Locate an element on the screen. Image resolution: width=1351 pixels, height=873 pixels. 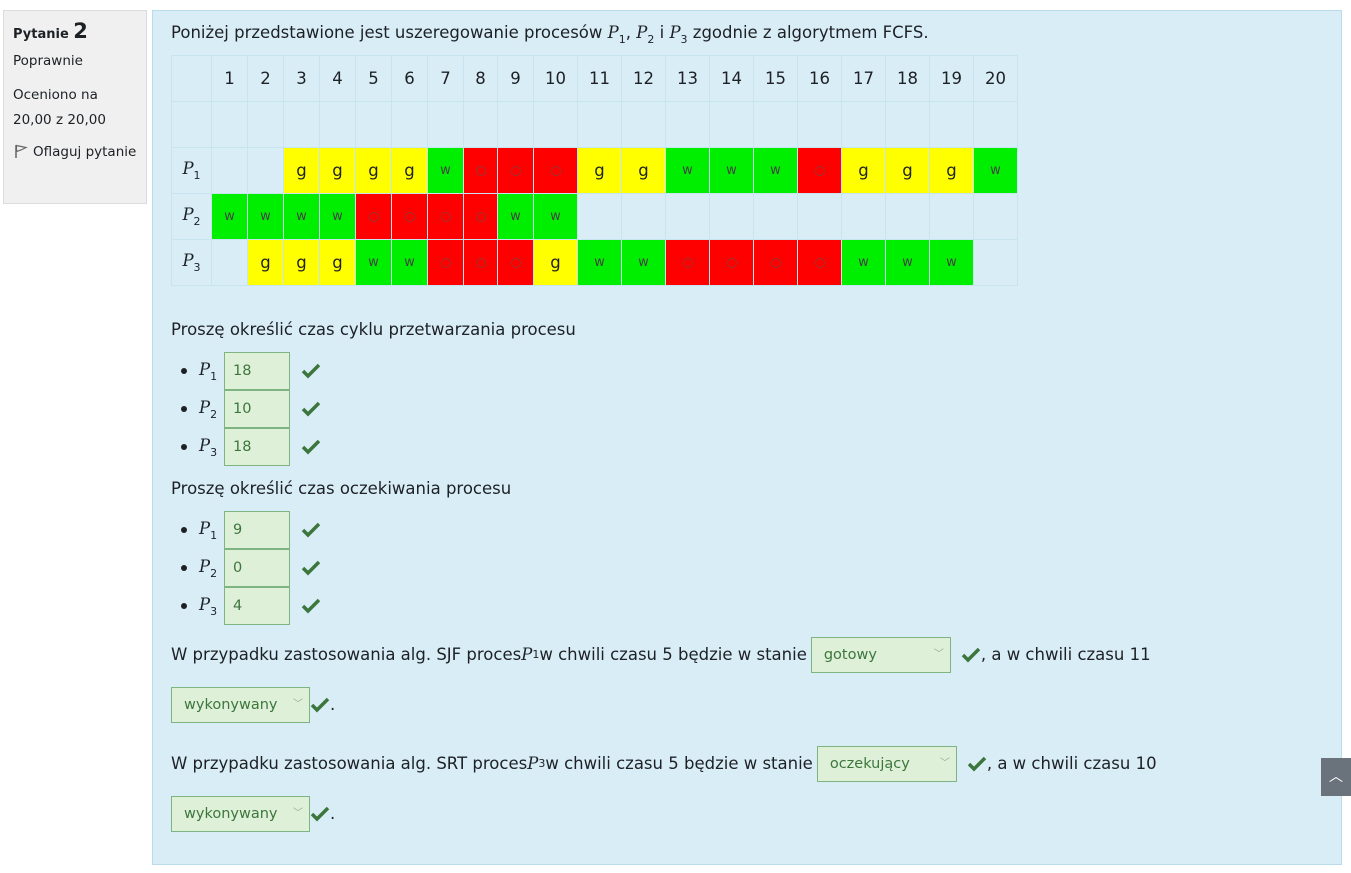
process-label: P3 is located at coordinates (208, 447).